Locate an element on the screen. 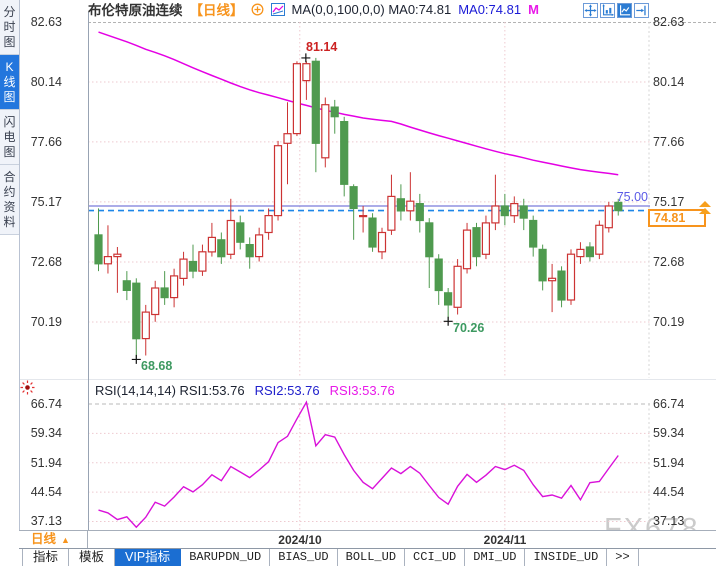 The height and width of the screenshot is (566, 716). period-selector: 日线 ▲ is located at coordinates (53, 539).